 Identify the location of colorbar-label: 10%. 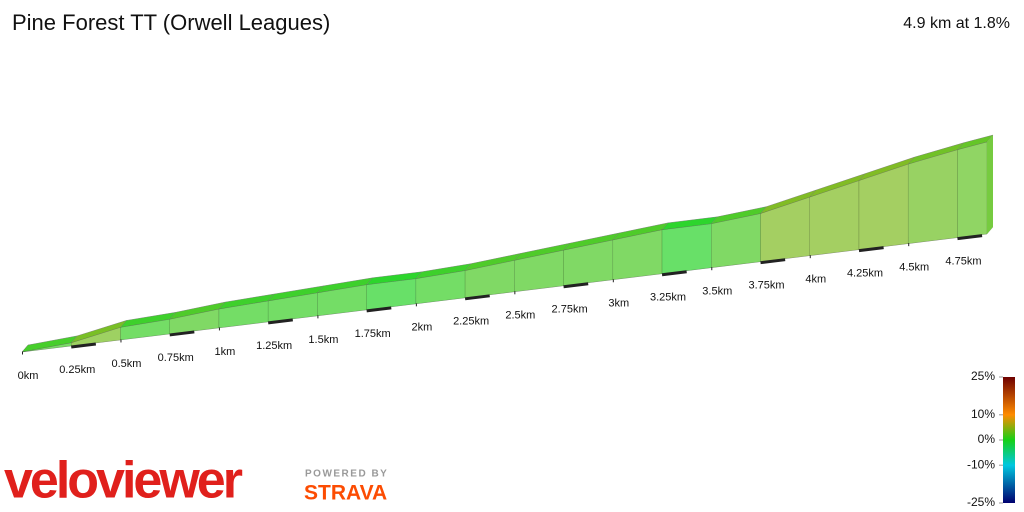
(983, 414).